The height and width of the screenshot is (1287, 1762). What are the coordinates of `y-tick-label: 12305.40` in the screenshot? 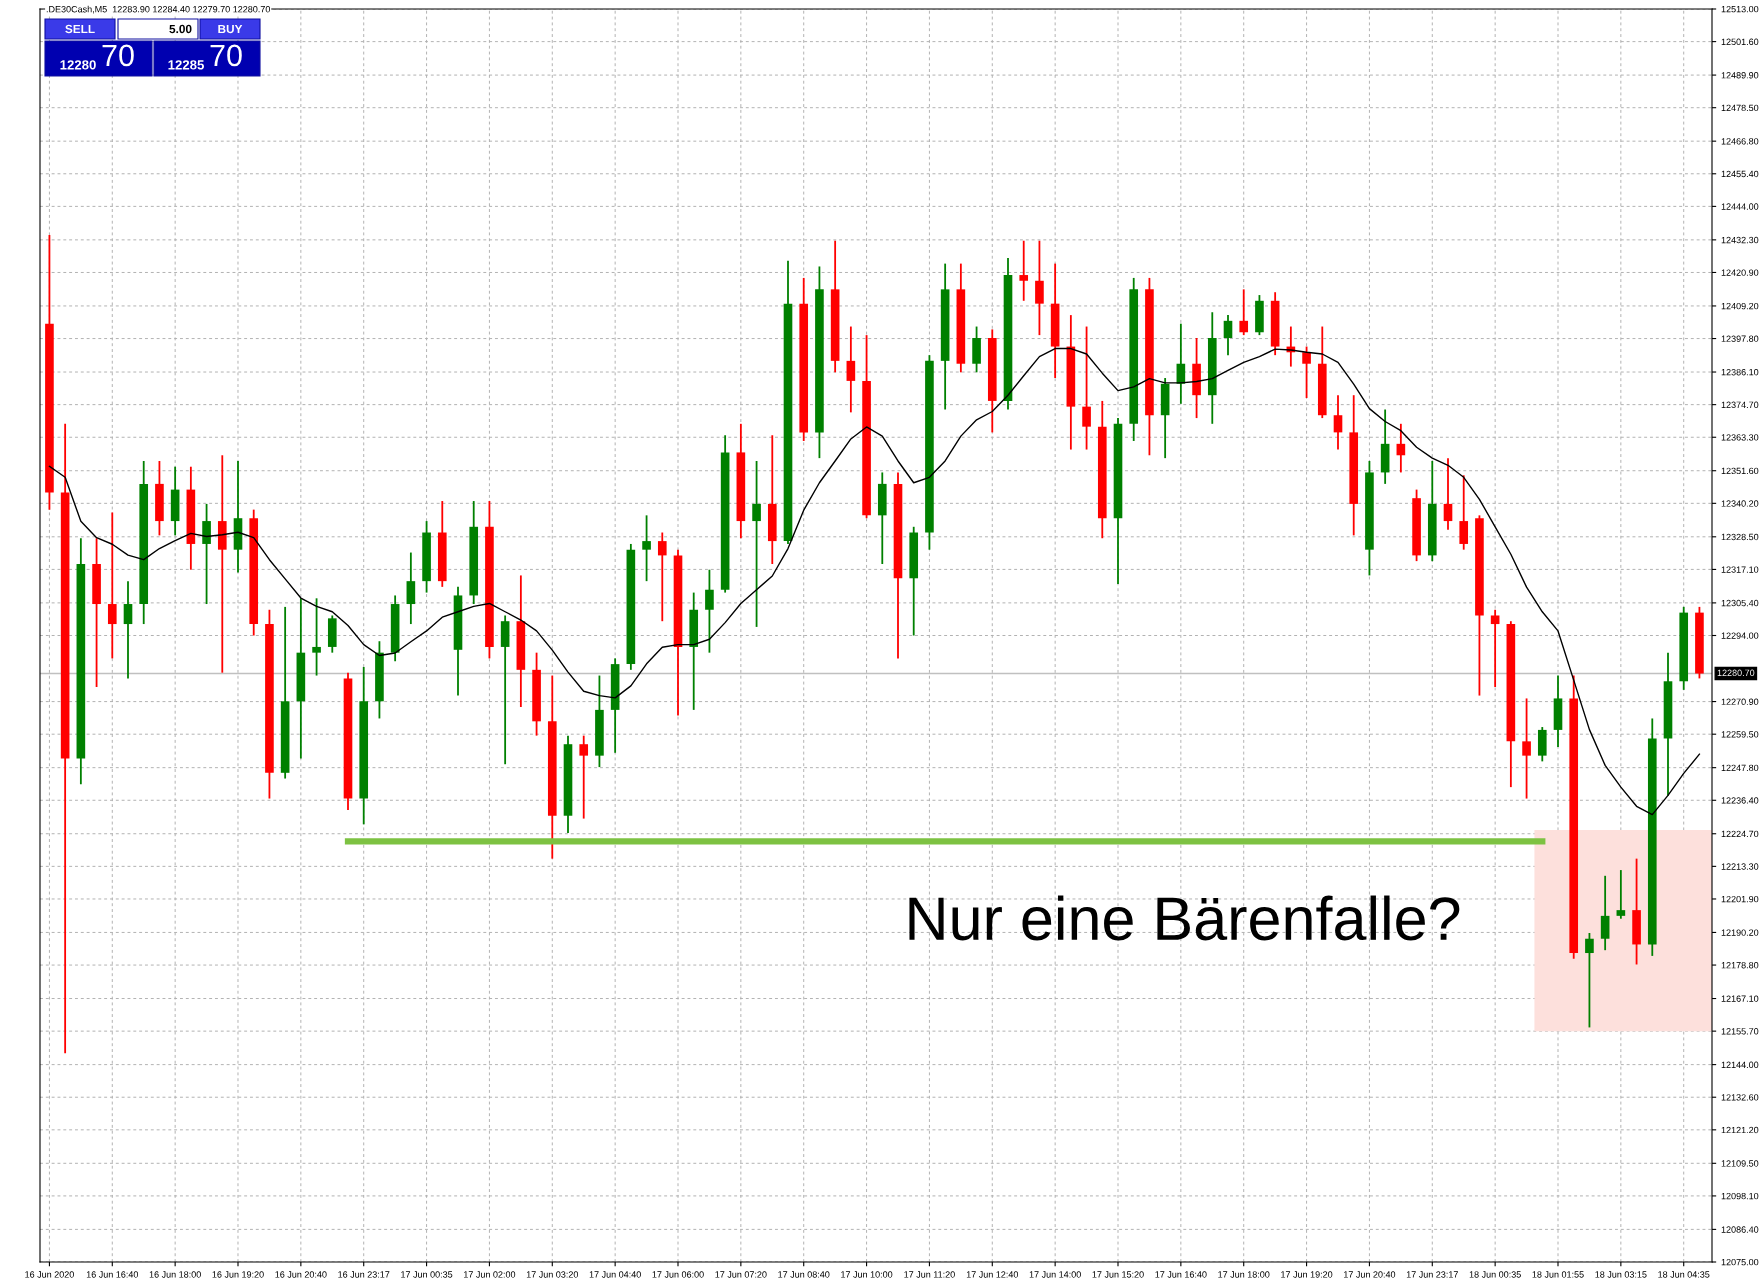 It's located at (1740, 603).